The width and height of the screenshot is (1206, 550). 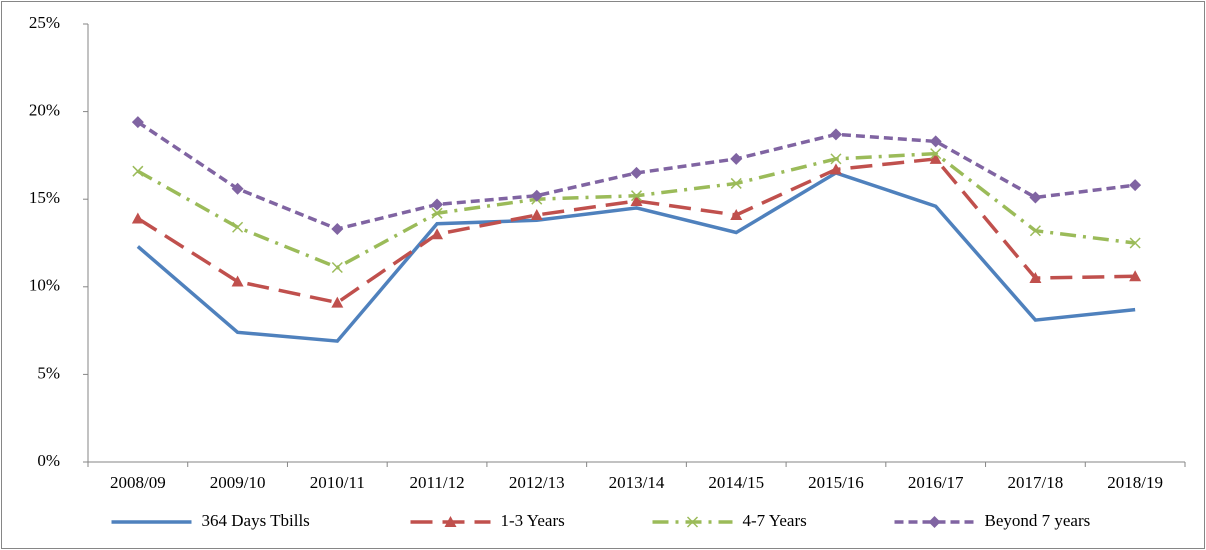 I want to click on x-tick-label: 2013/14, so click(x=637, y=482).